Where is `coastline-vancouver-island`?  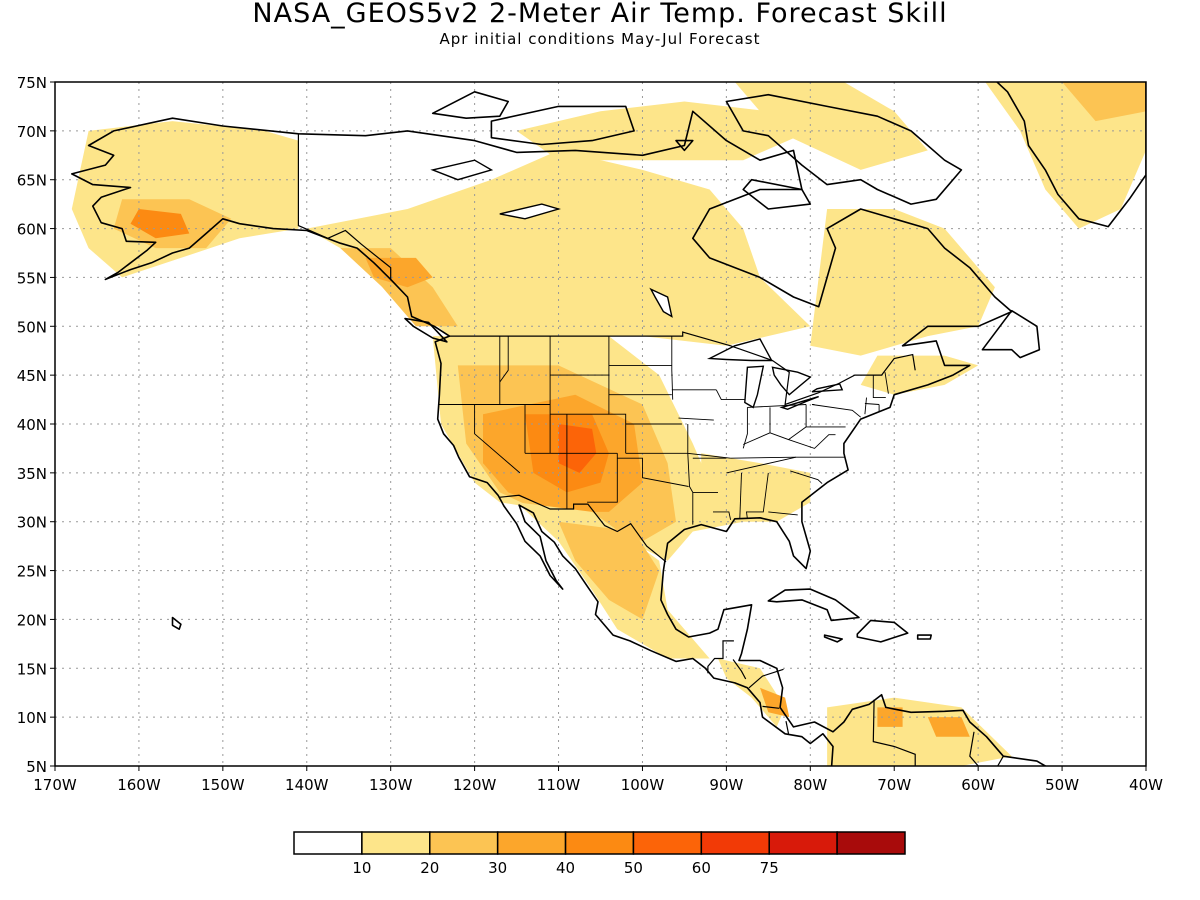
coastline-vancouver-island is located at coordinates (426, 330).